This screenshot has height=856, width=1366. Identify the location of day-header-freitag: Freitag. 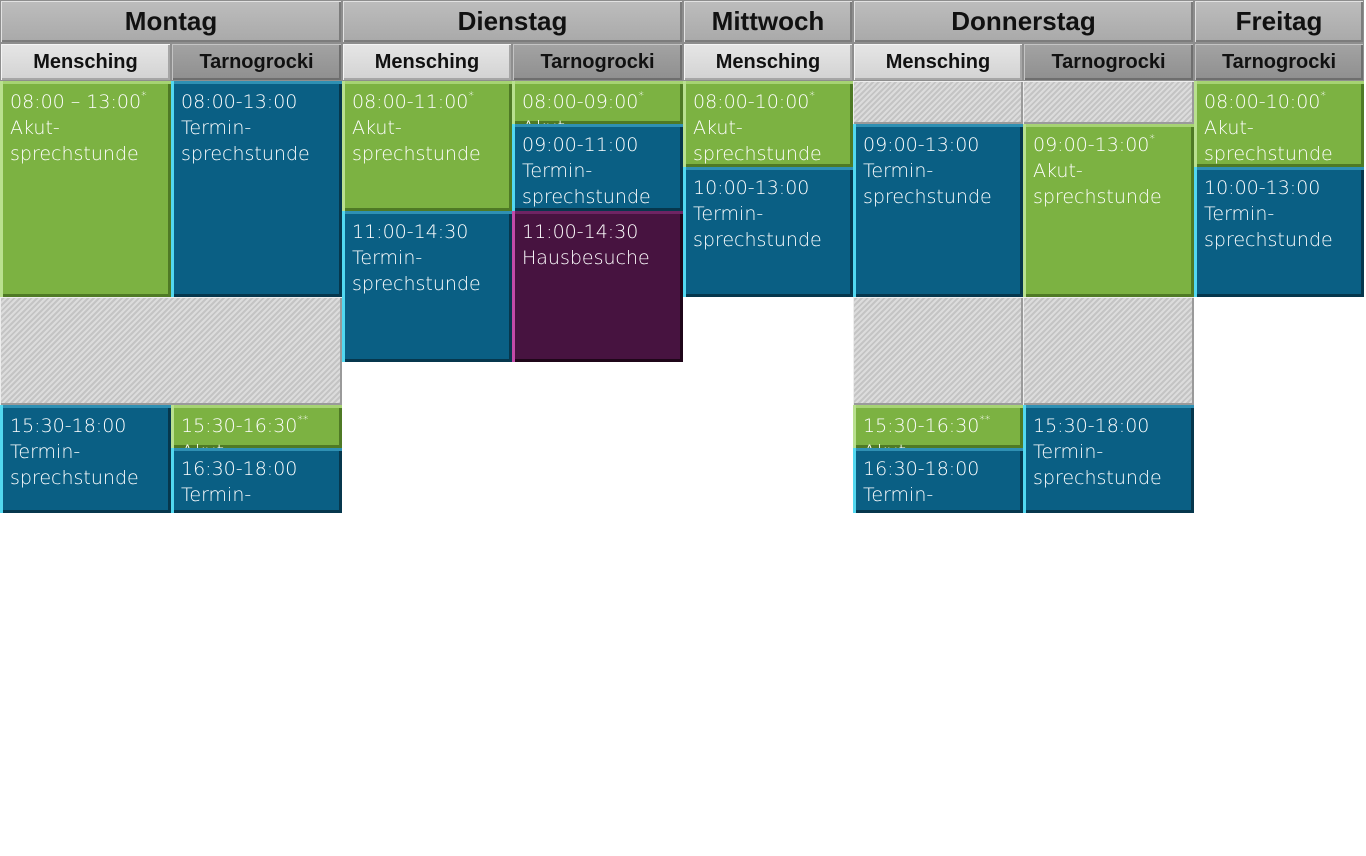
(1279, 21).